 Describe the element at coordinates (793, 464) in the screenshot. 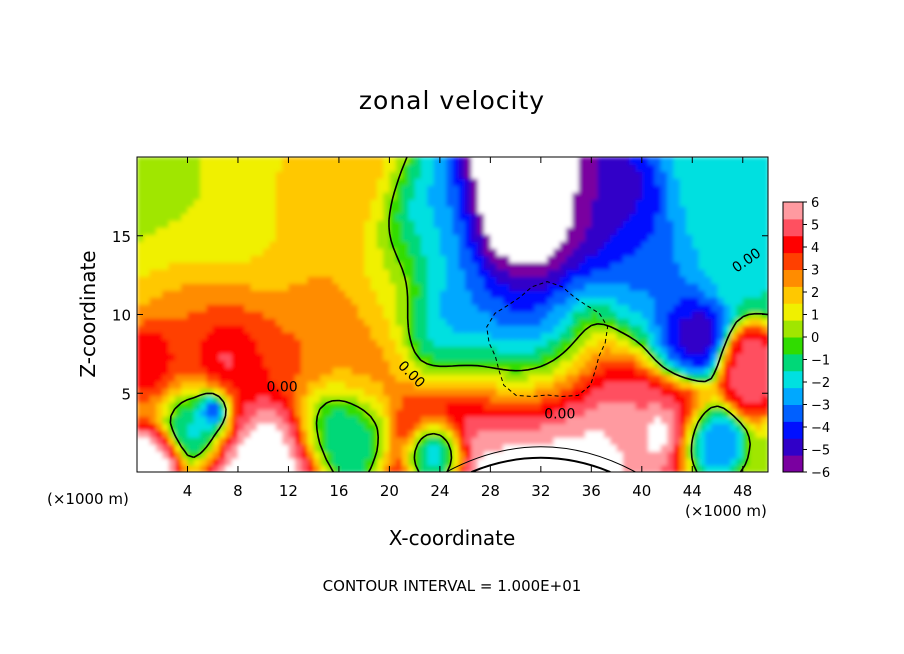

I see `colorbar-swatch` at that location.